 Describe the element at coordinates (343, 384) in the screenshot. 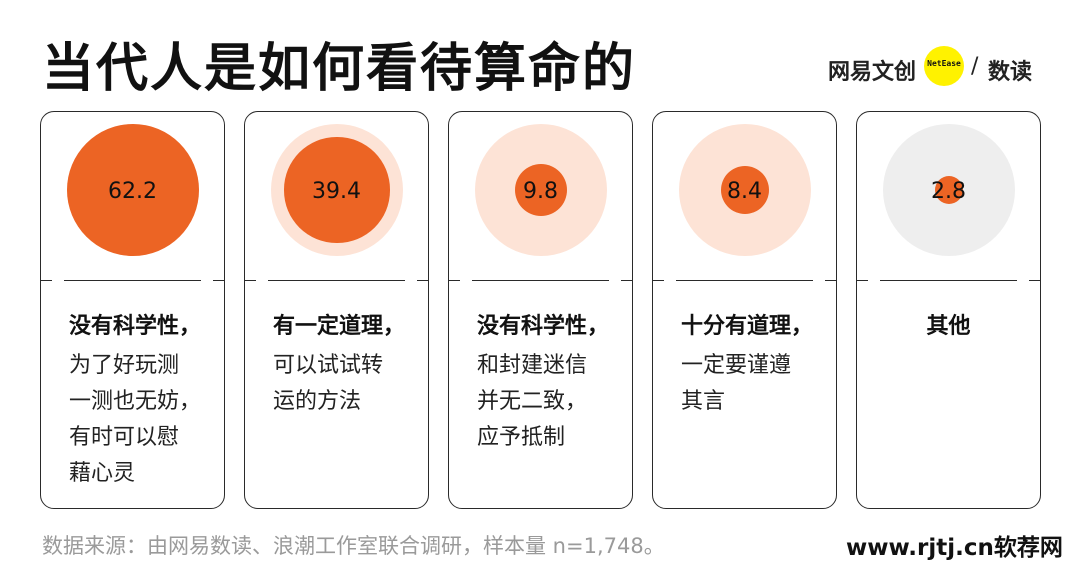

I see `opinion-description: 可以试试转 运的方法` at that location.